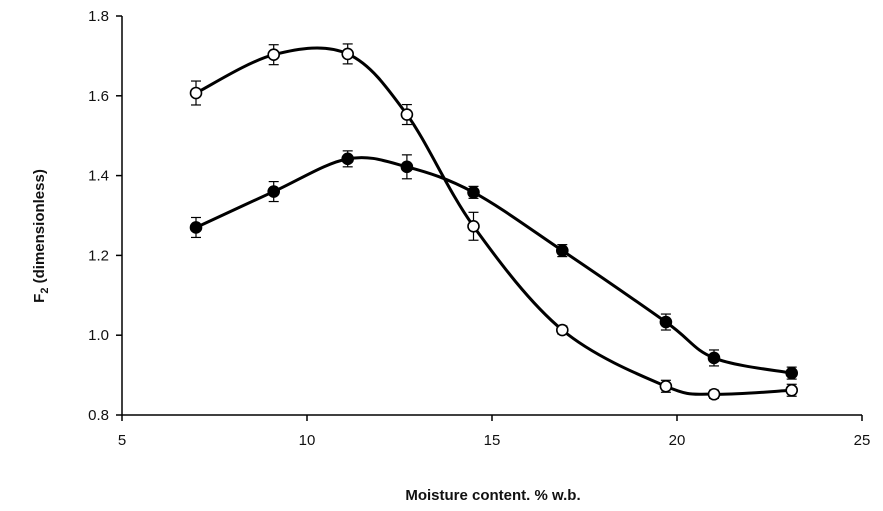  I want to click on y-tick-label: 1.6, so click(98, 96).